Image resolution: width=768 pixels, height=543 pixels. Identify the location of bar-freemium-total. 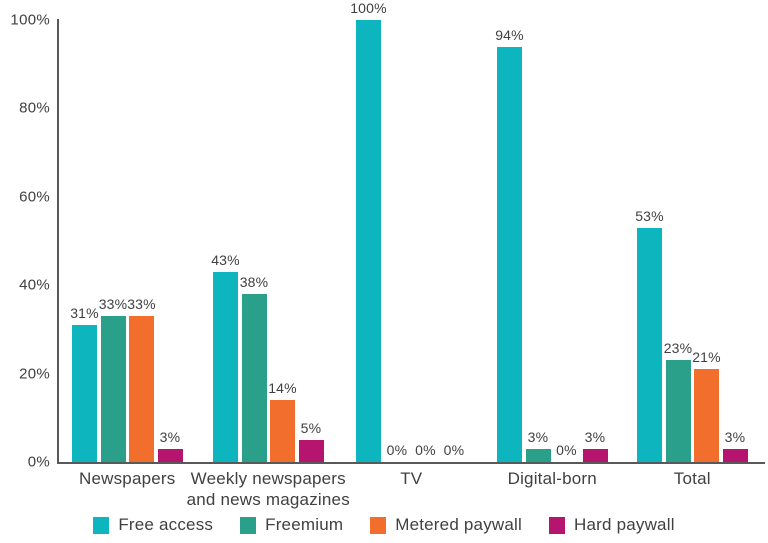
(678, 411).